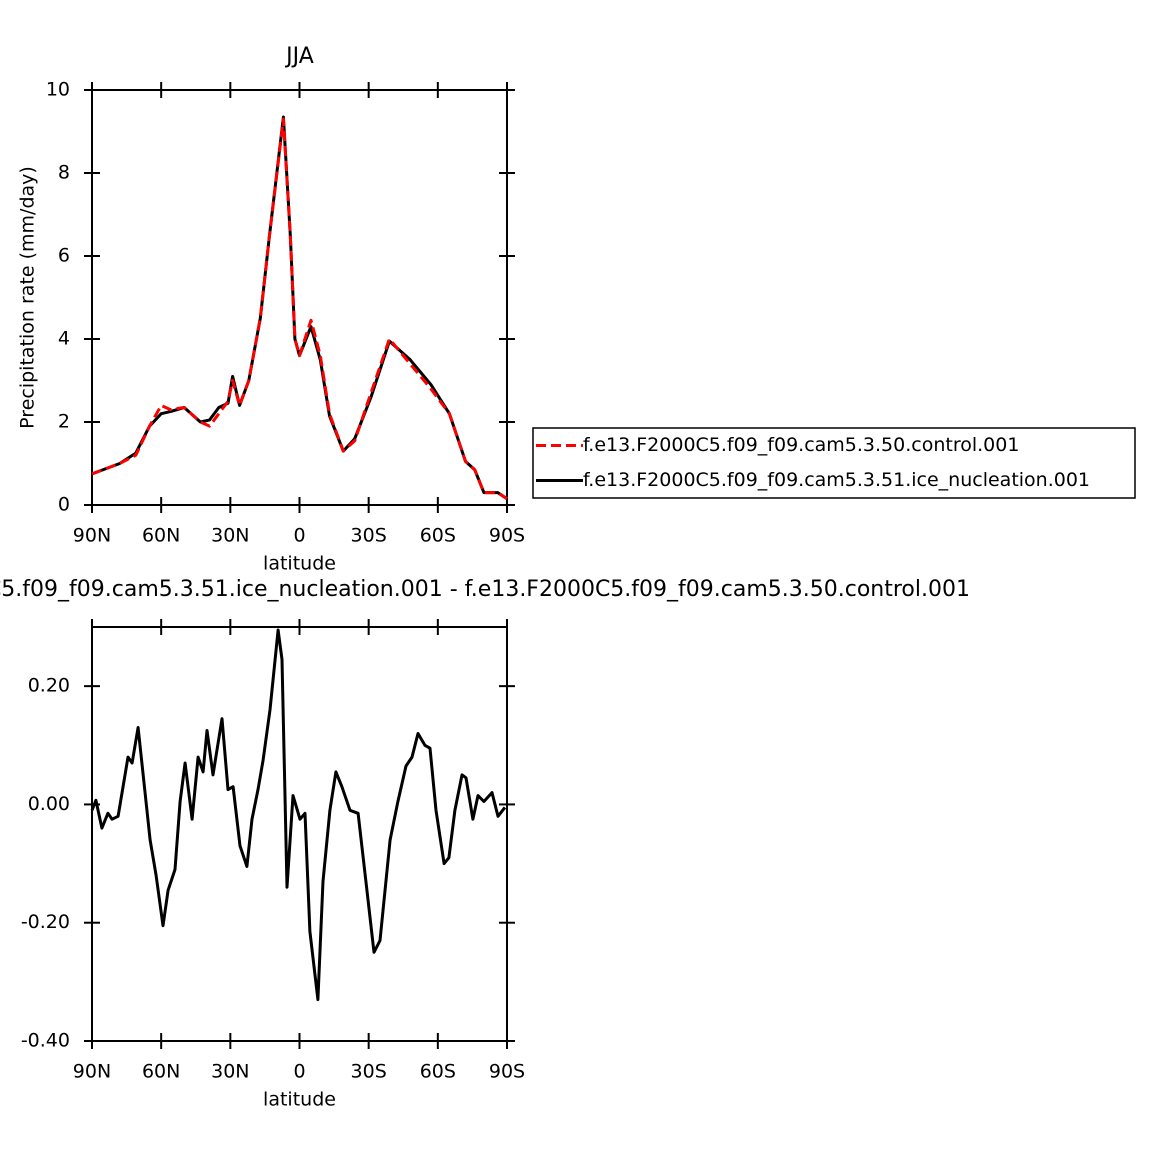 This screenshot has width=1152, height=1152. I want to click on y-tick-label: 8, so click(64, 173).